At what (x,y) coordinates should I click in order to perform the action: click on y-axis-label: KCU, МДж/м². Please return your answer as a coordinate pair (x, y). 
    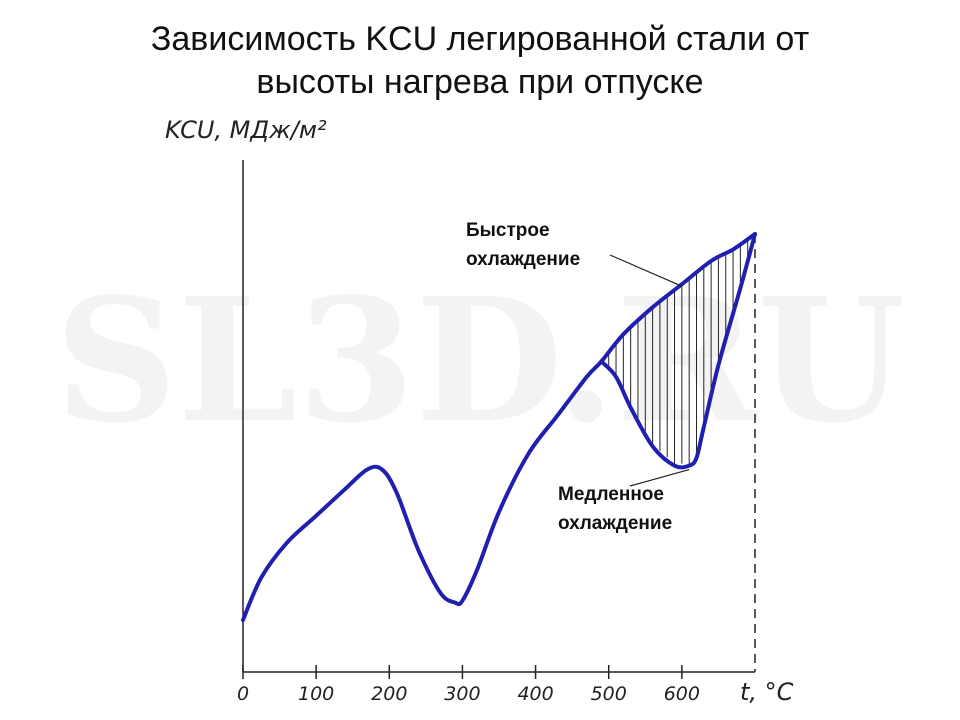
    Looking at the image, I should click on (246, 130).